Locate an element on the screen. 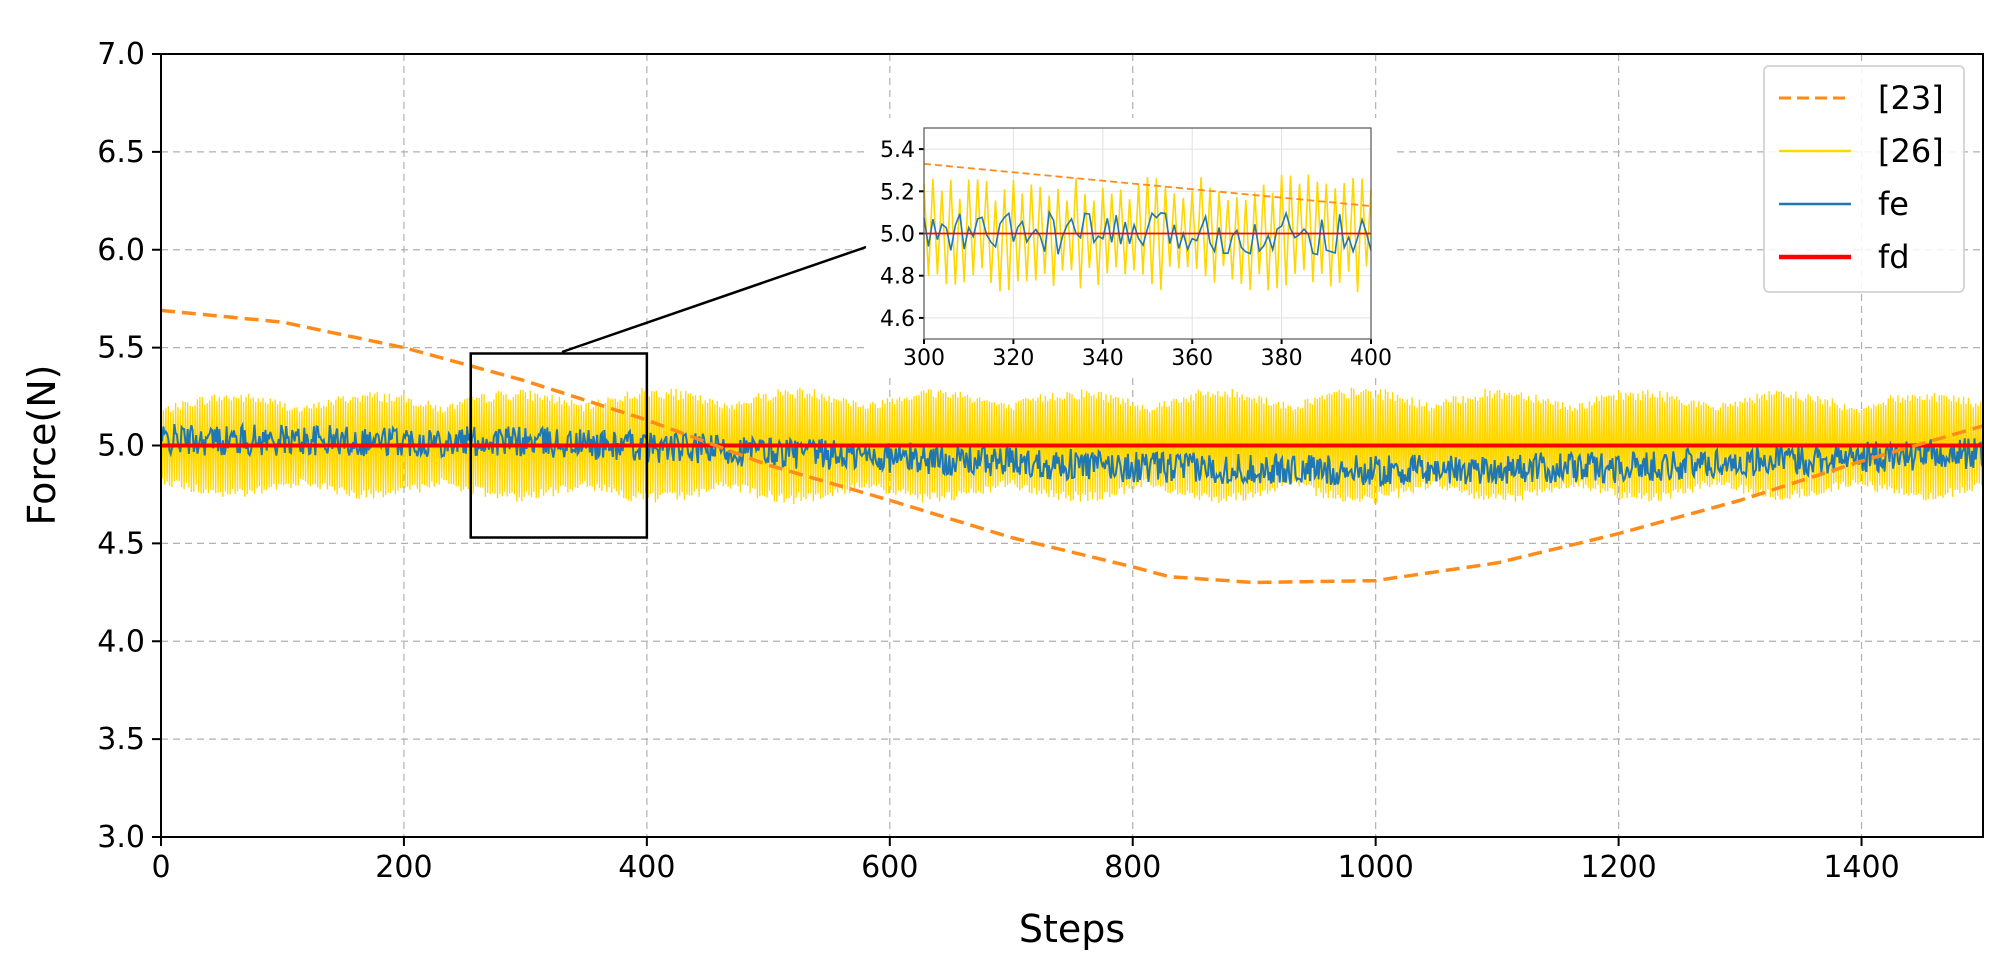 This screenshot has width=2008, height=971. legend-label-3: fd is located at coordinates (1894, 257).